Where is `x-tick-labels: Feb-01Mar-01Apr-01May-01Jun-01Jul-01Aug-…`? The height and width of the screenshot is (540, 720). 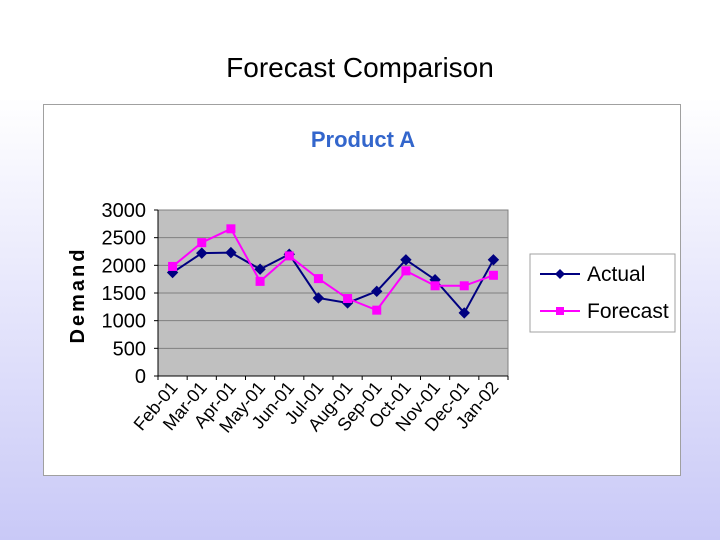 x-tick-labels: Feb-01Mar-01Apr-01May-01Jun-01Jul-01Aug-… is located at coordinates (319, 406).